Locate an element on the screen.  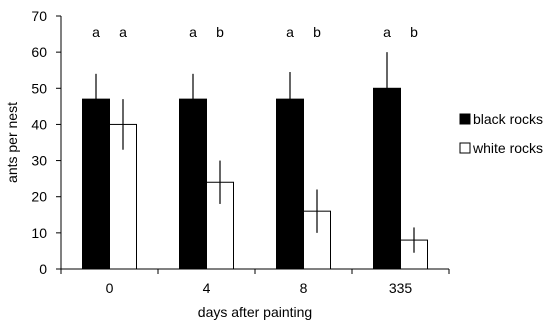
y-tick-label: 30 is located at coordinates (39, 161).